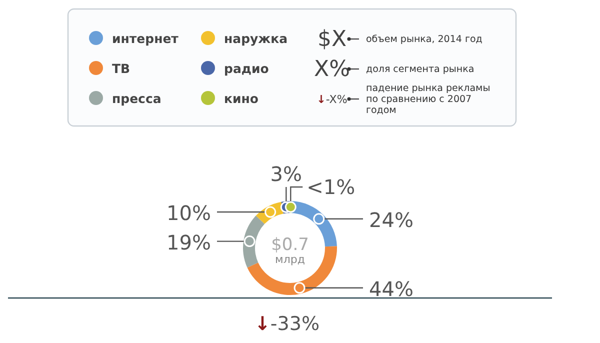  What do you see at coordinates (256, 38) in the screenshot?
I see `legend-label: наружка` at bounding box center [256, 38].